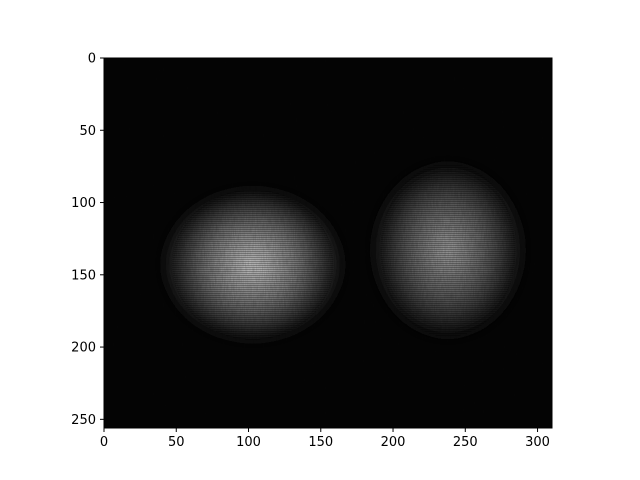  Describe the element at coordinates (83, 203) in the screenshot. I see `y-tick-label: 100` at that location.